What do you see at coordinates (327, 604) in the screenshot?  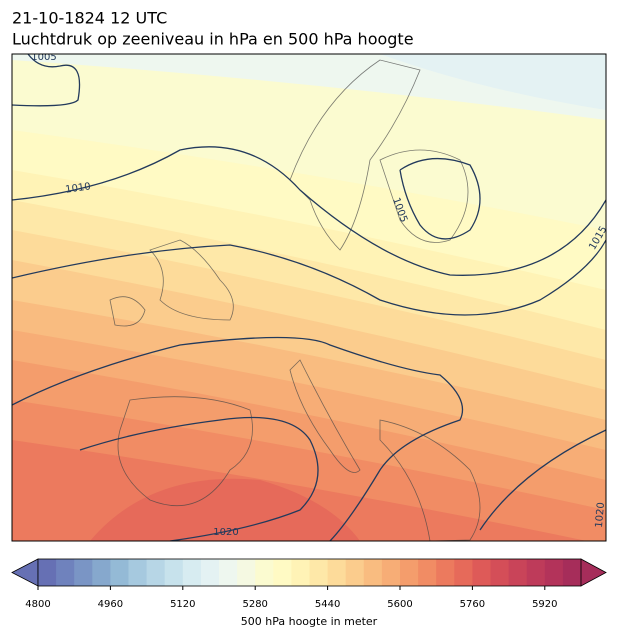 I see `colorbar-tick-label: 5440` at bounding box center [327, 604].